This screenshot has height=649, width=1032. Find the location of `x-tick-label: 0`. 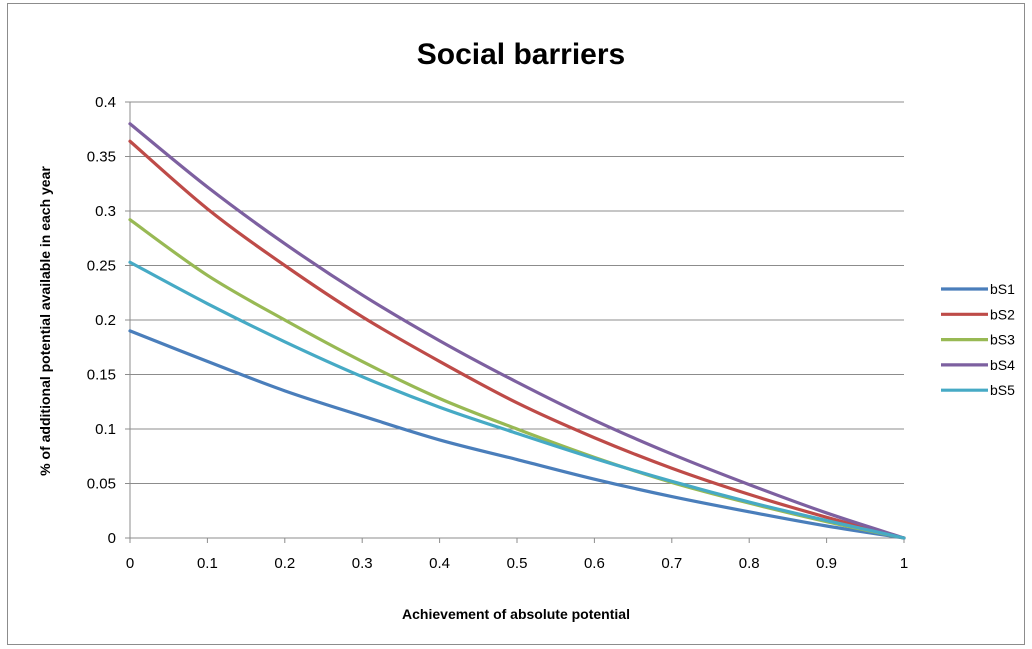

x-tick-label: 0 is located at coordinates (130, 563).